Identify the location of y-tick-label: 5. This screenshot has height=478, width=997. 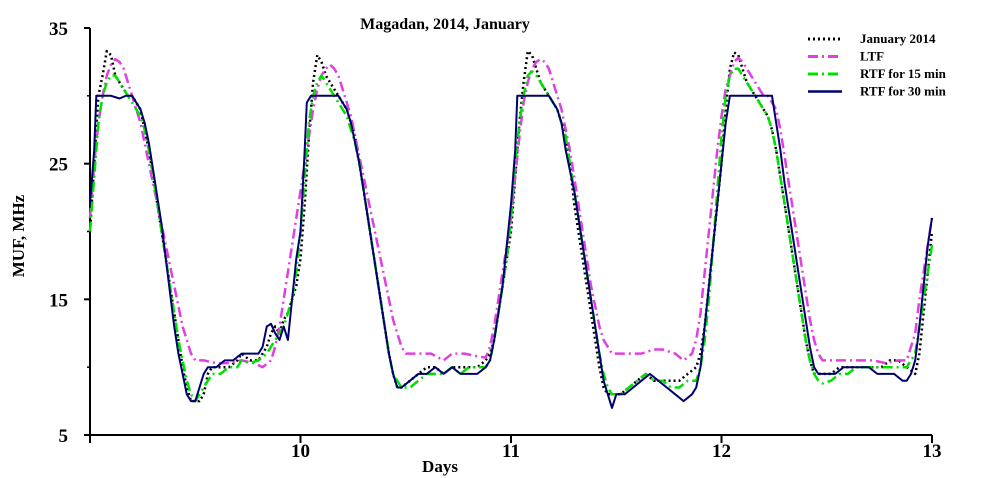
(64, 436).